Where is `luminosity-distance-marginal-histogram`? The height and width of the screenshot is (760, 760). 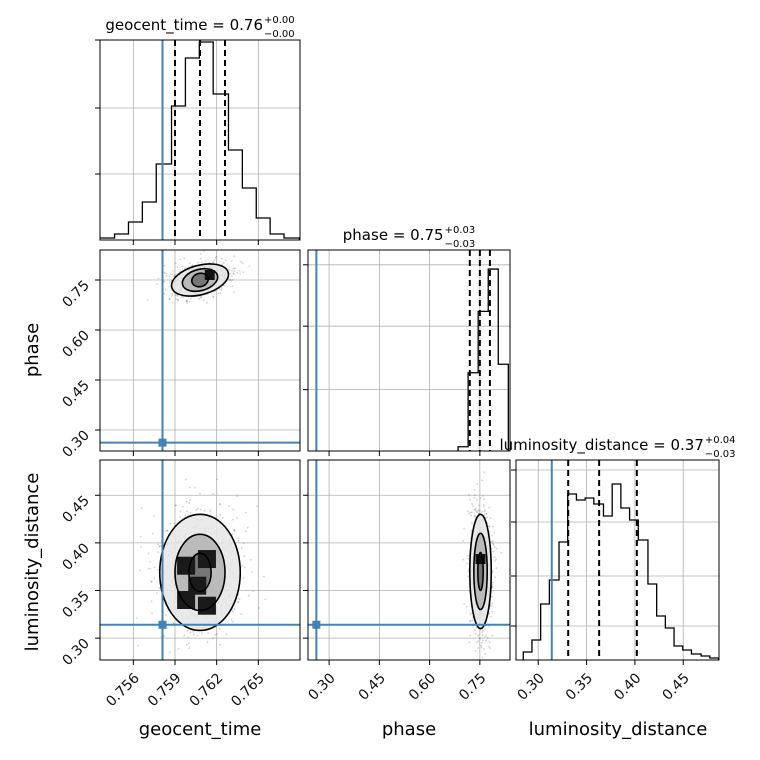 luminosity-distance-marginal-histogram is located at coordinates (620, 571).